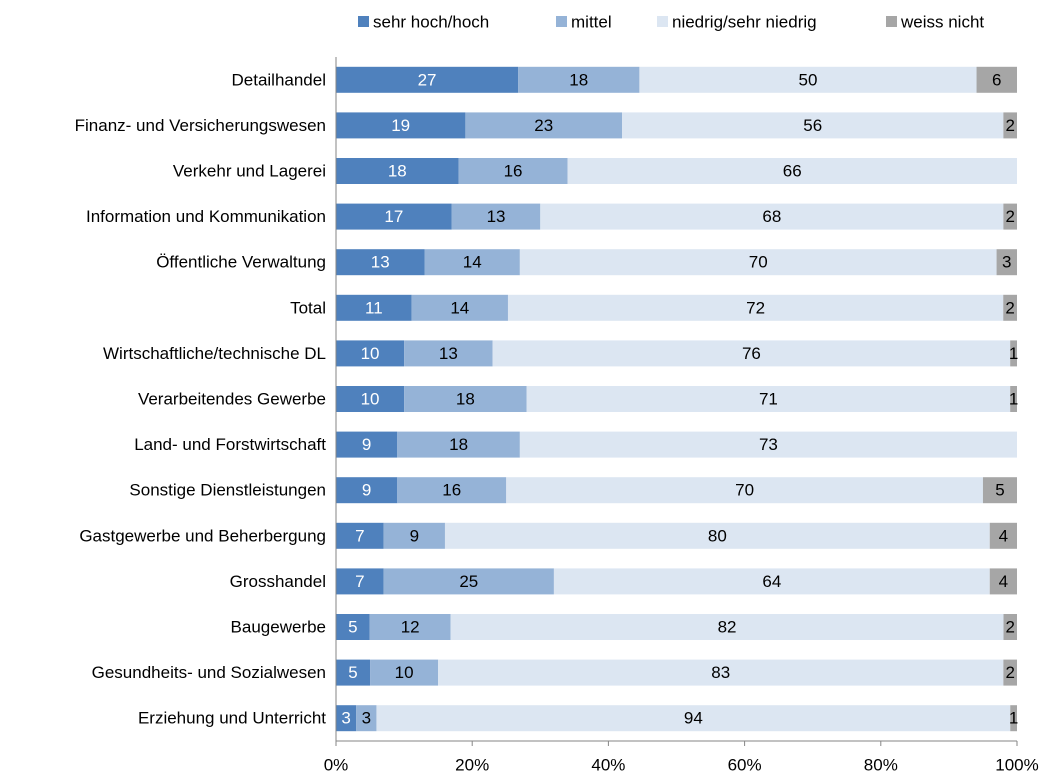 Image resolution: width=1043 pixels, height=779 pixels. What do you see at coordinates (881, 765) in the screenshot?
I see `x-tick-label: 80%` at bounding box center [881, 765].